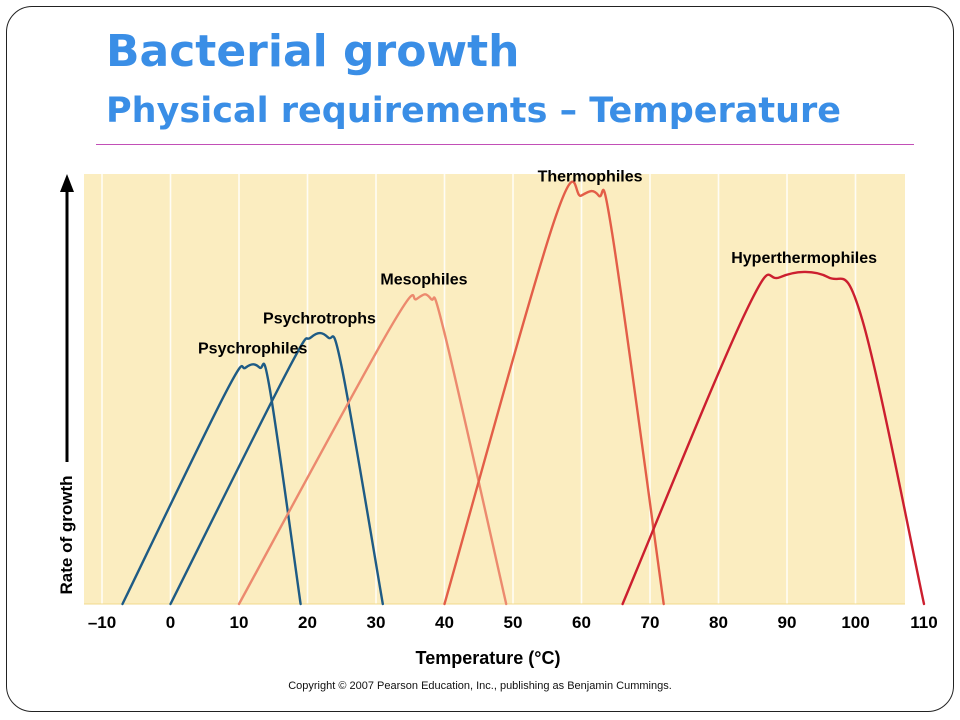 The width and height of the screenshot is (960, 720). What do you see at coordinates (252, 349) in the screenshot?
I see `psychrophiles-label: Psychrophiles` at bounding box center [252, 349].